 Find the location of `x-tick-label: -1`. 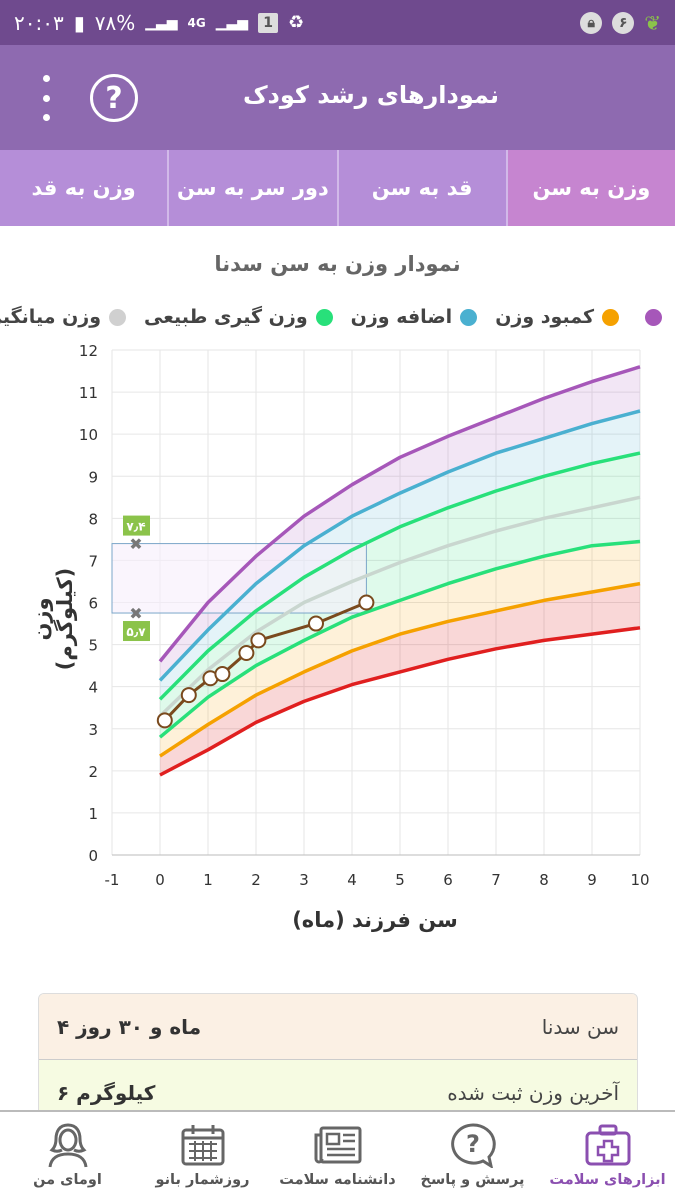

x-tick-label: -1 is located at coordinates (112, 880).